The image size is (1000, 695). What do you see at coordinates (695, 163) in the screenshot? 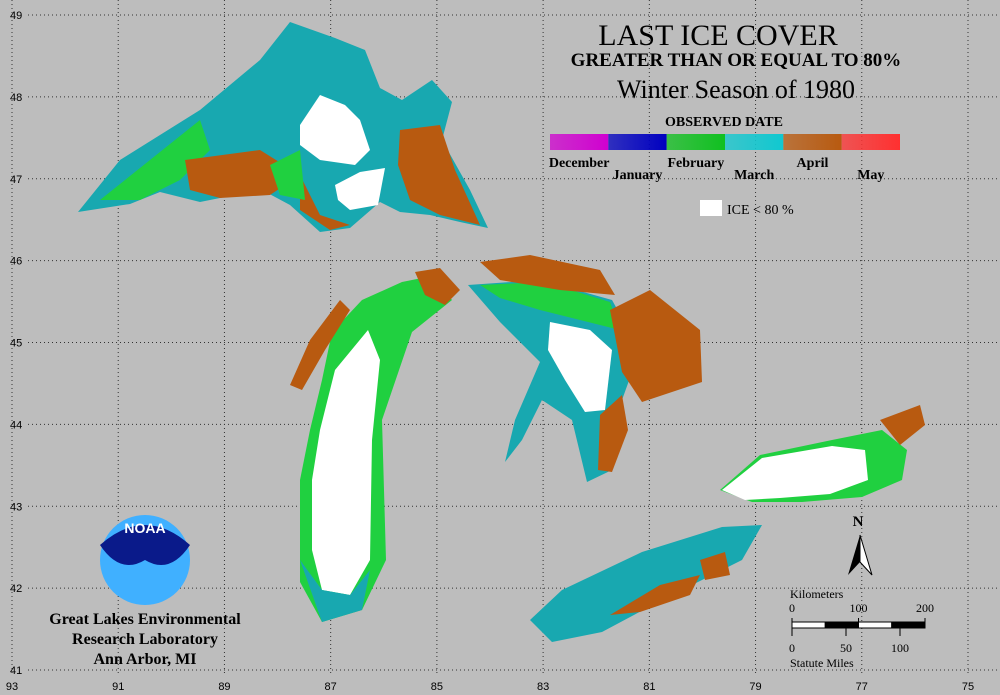
I see `legend-label: February` at bounding box center [695, 163].